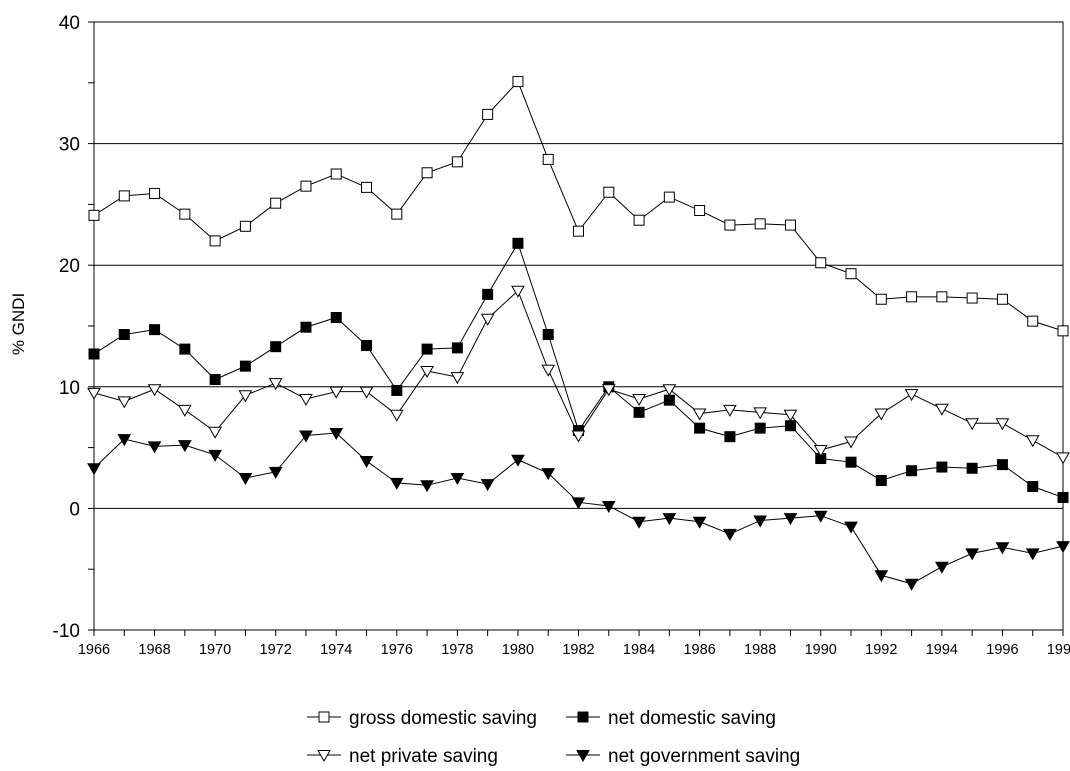  Describe the element at coordinates (881, 650) in the screenshot. I see `x-tick-label: 1992` at that location.